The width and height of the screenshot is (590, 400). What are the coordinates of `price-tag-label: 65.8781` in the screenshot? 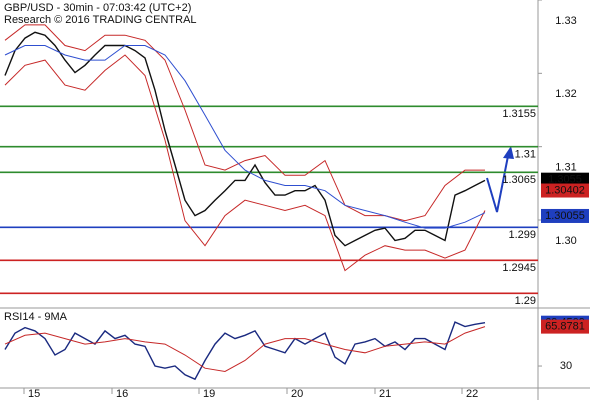 It's located at (565, 327).